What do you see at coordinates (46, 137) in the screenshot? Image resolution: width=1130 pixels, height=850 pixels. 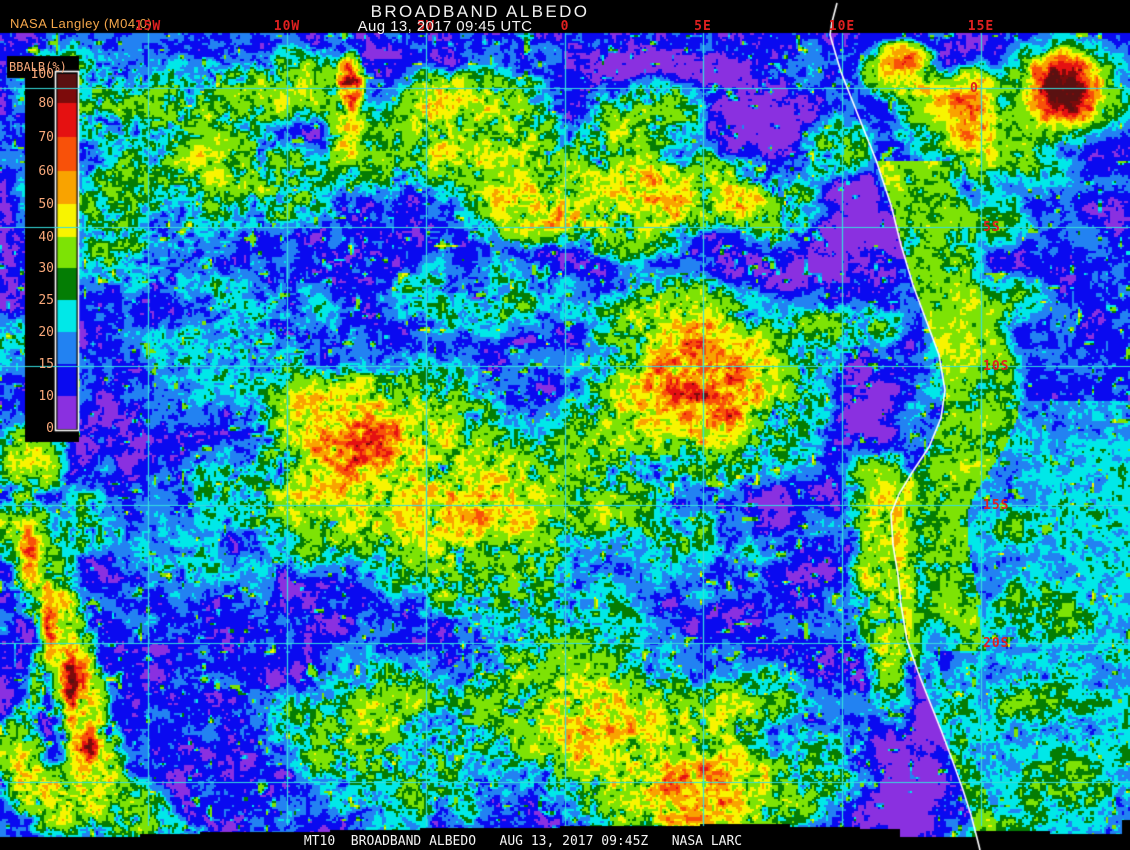 I see `legend-tick-70: 70` at bounding box center [46, 137].